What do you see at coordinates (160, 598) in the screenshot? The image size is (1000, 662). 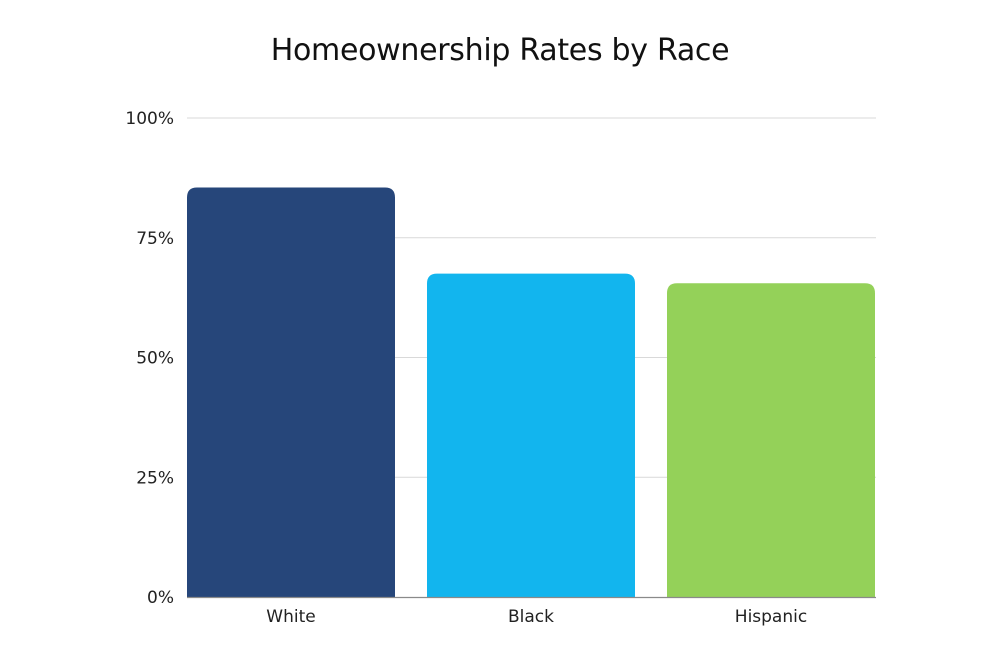 I see `y-tick-label: 0%` at bounding box center [160, 598].